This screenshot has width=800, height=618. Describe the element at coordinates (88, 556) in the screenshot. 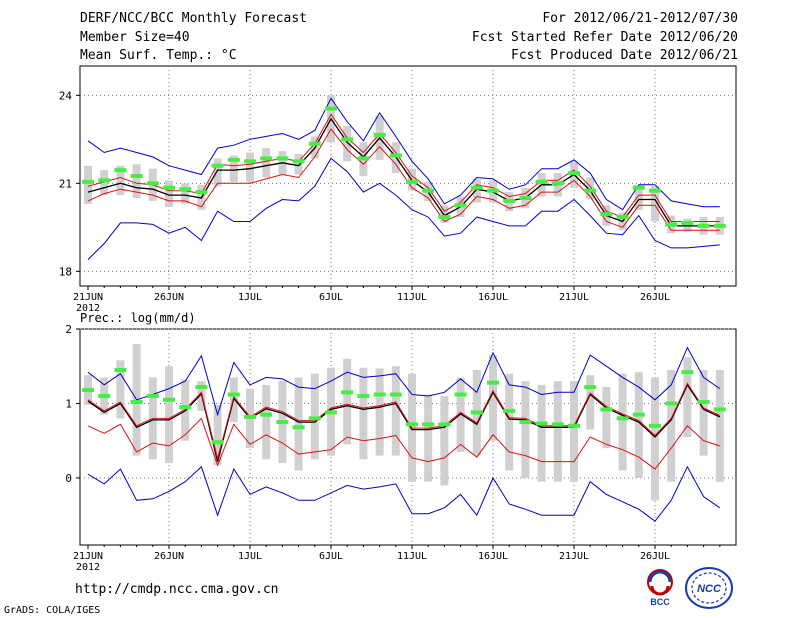

I see `x-tick-label: 21JUN` at that location.